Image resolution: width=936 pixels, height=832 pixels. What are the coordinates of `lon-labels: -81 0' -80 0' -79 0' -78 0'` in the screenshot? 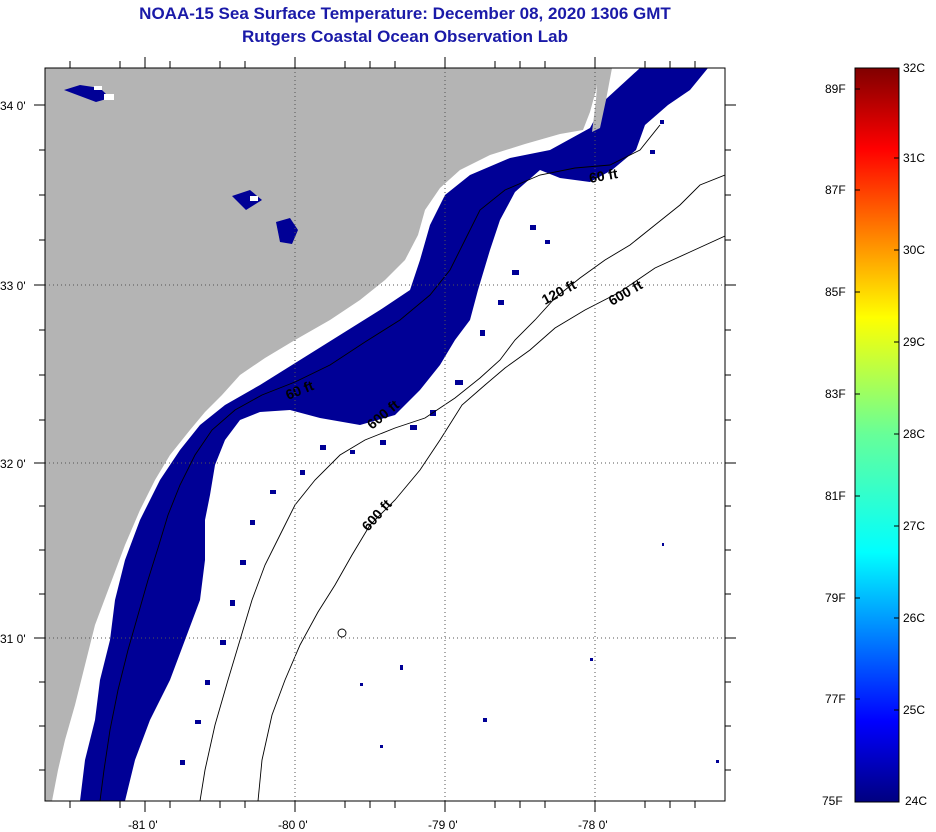 It's located at (368, 825).